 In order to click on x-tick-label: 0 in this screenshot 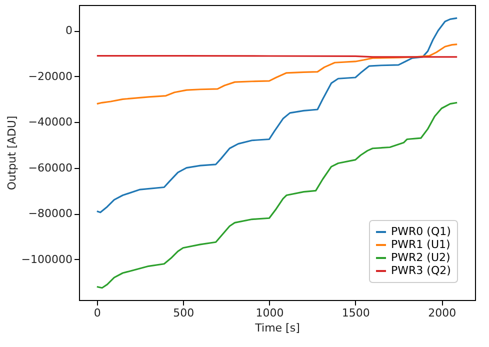, I will do `click(97, 313)`.